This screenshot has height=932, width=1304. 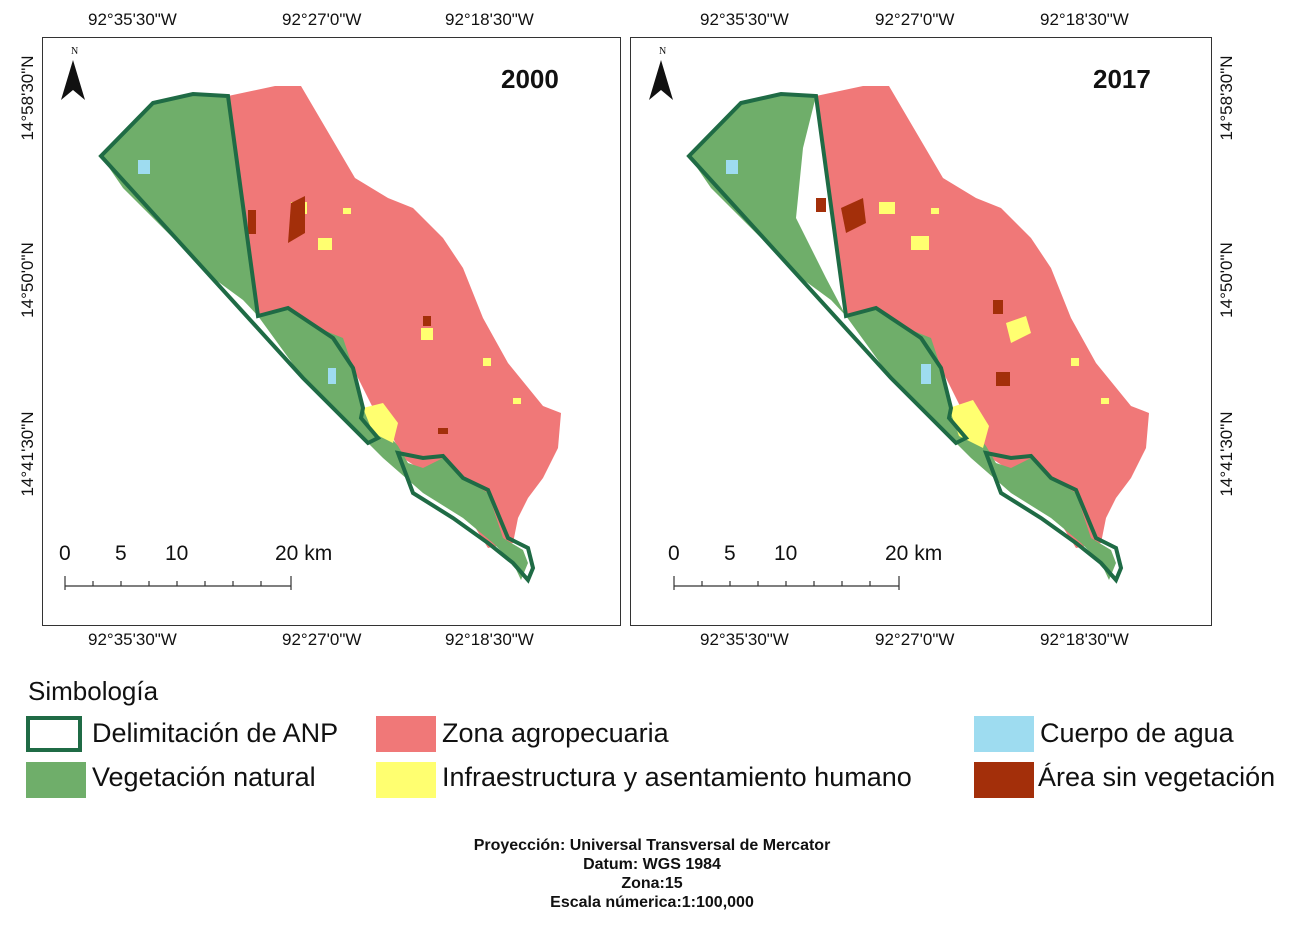 I want to click on legend-swatch-agropecuaria, so click(x=406, y=734).